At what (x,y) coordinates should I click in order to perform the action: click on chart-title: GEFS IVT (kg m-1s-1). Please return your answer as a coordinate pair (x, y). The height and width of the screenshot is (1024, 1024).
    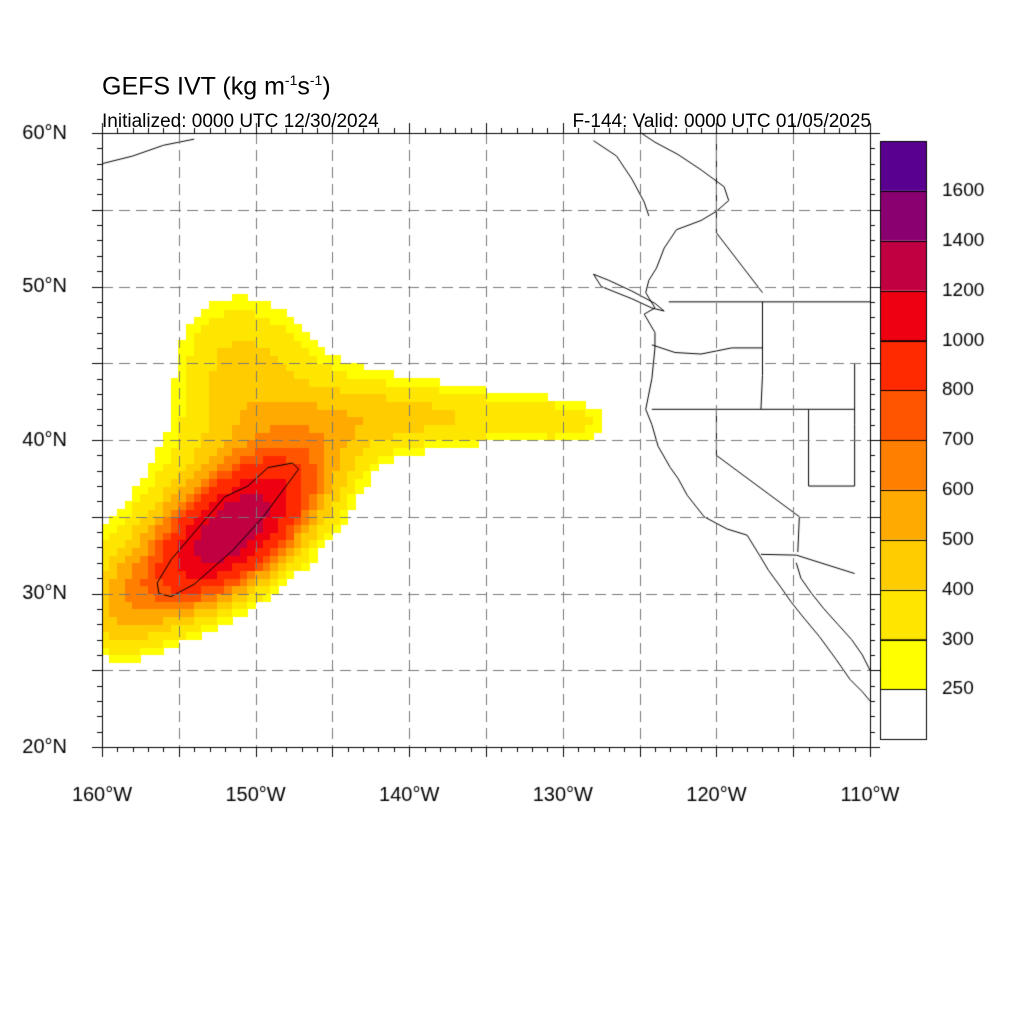
    Looking at the image, I should click on (216, 86).